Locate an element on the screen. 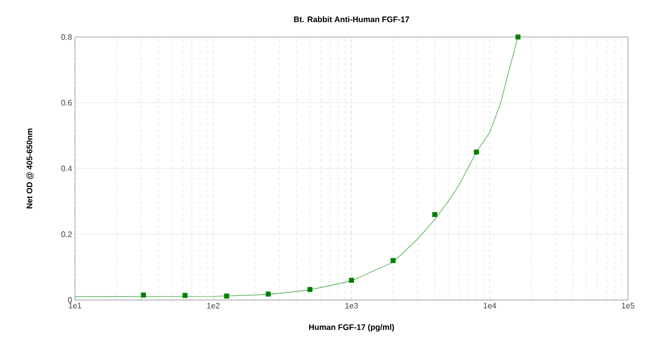  y-tick-label: 0.8 is located at coordinates (66, 37).